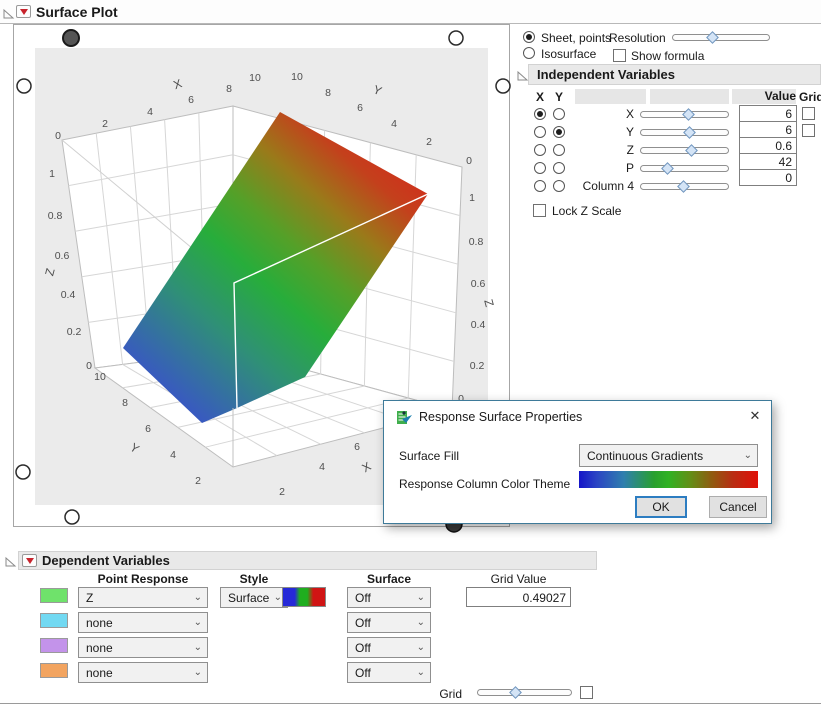  Describe the element at coordinates (389, 597) in the screenshot. I see `dv-row0-surface-dropdown: Off ⌄` at that location.